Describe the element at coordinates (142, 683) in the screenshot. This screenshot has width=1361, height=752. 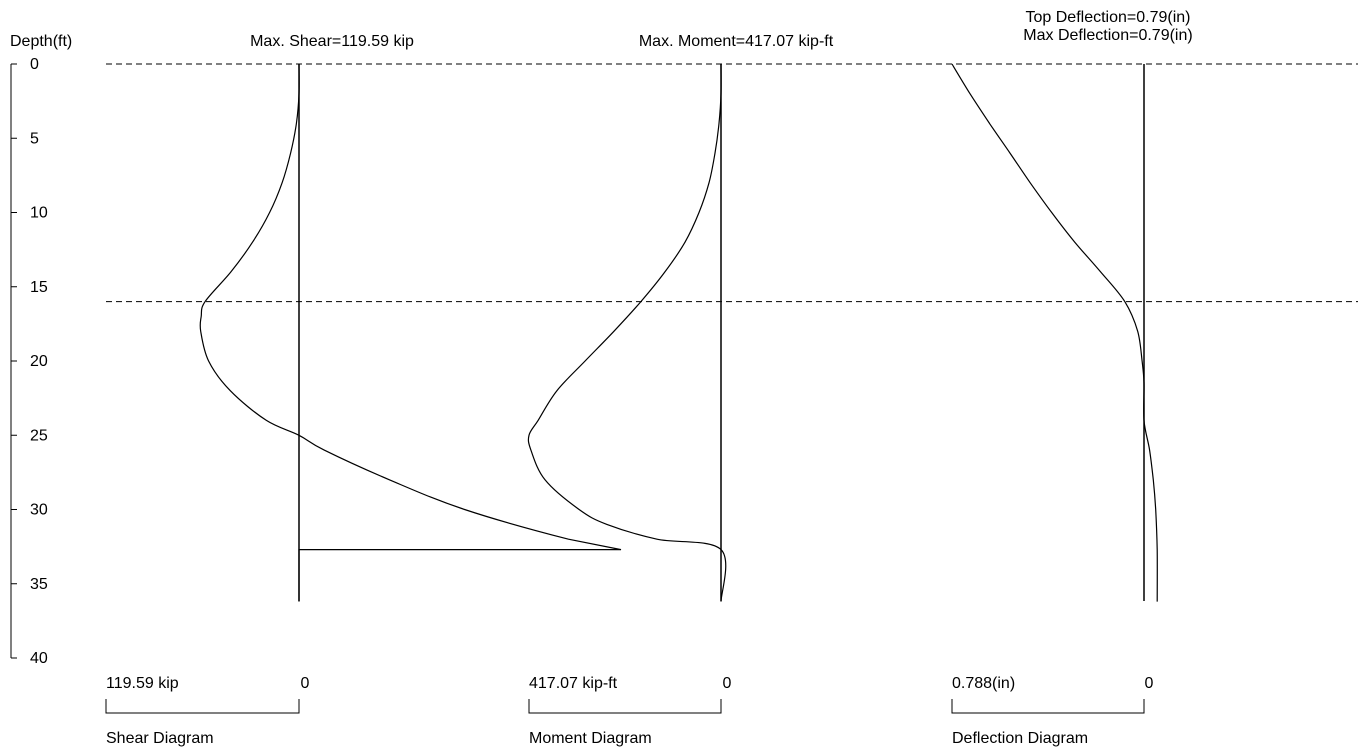
I see `shear-scale-label: 119.59 kip` at that location.